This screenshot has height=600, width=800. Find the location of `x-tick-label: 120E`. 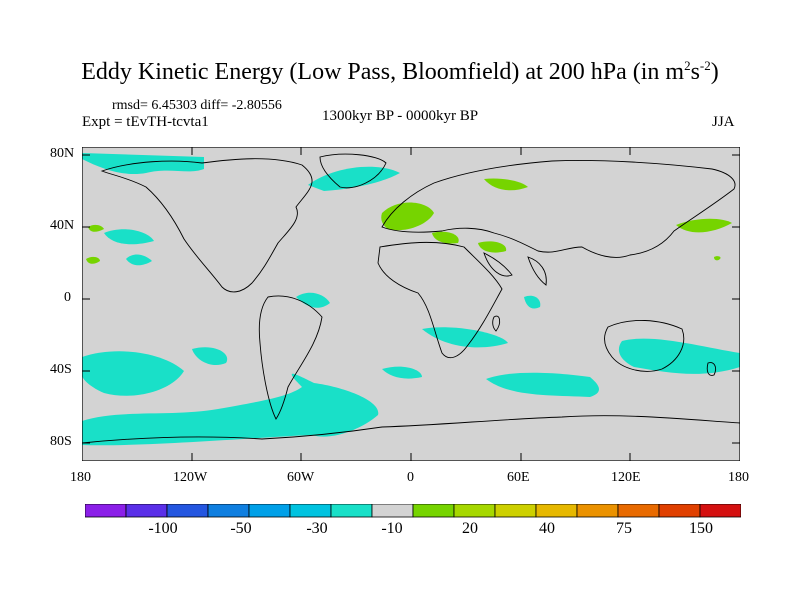

x-tick-label: 120E is located at coordinates (626, 477).